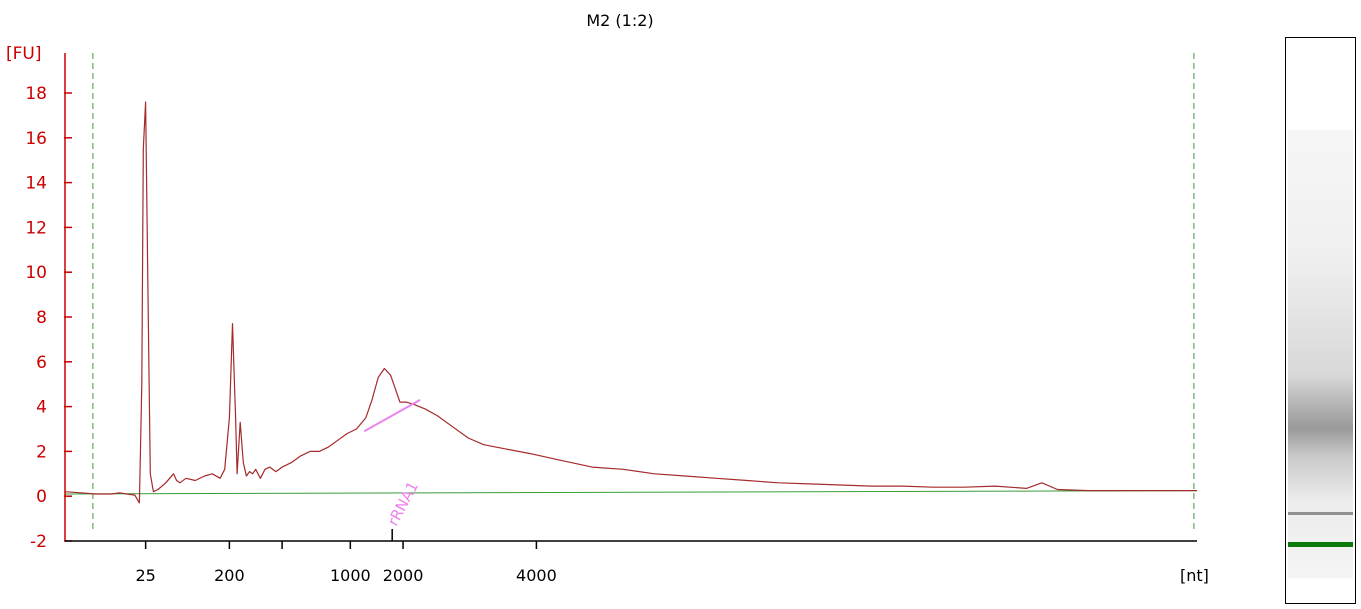 The width and height of the screenshot is (1361, 609). Describe the element at coordinates (36, 184) in the screenshot. I see `y-tick-label: 14` at that location.